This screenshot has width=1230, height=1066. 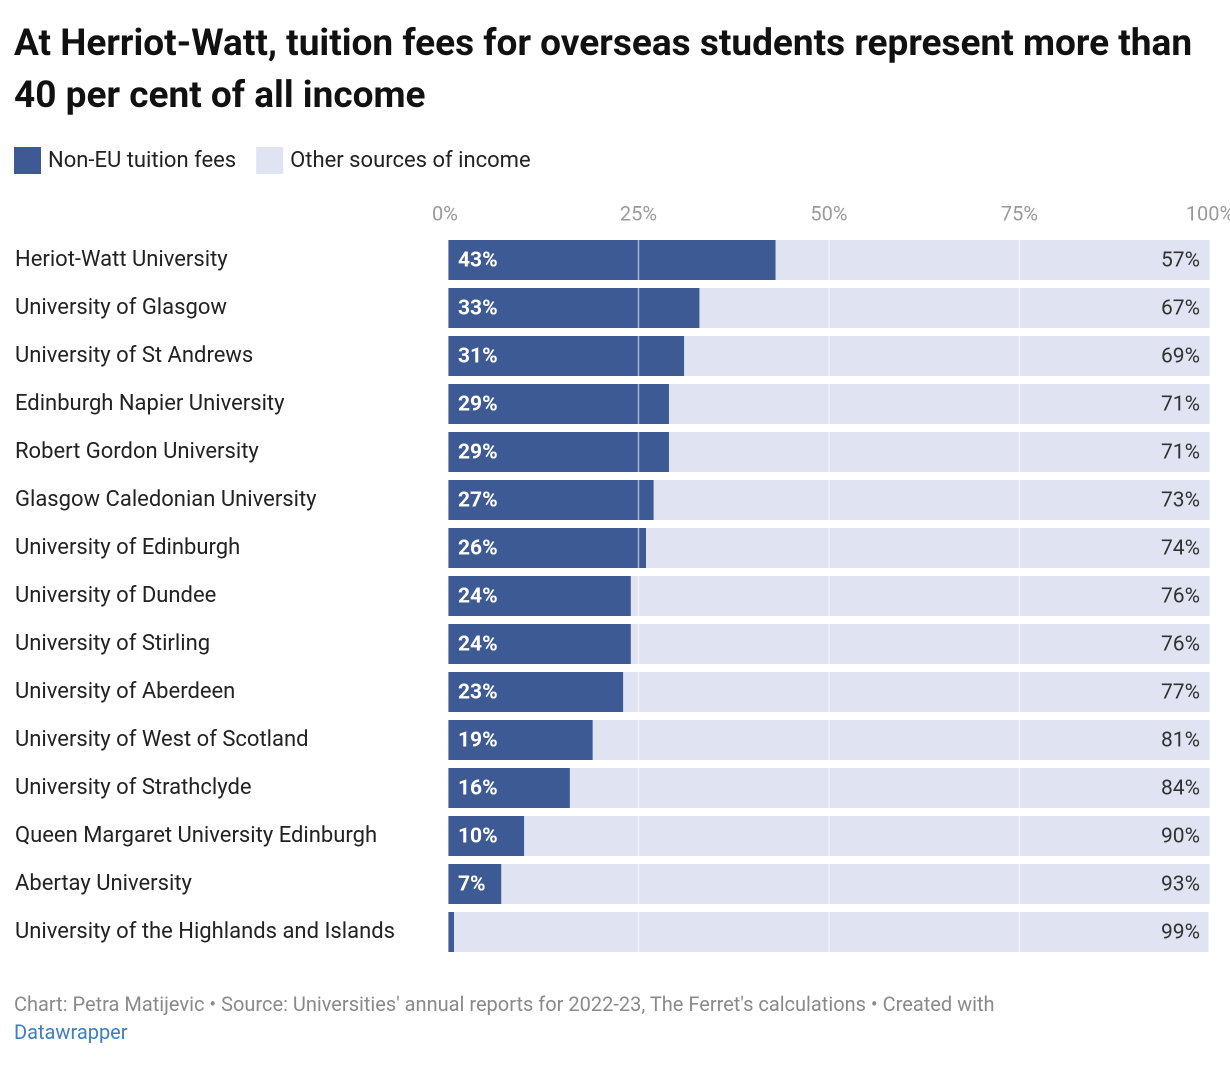 I want to click on value-label: 74%, so click(x=1180, y=549).